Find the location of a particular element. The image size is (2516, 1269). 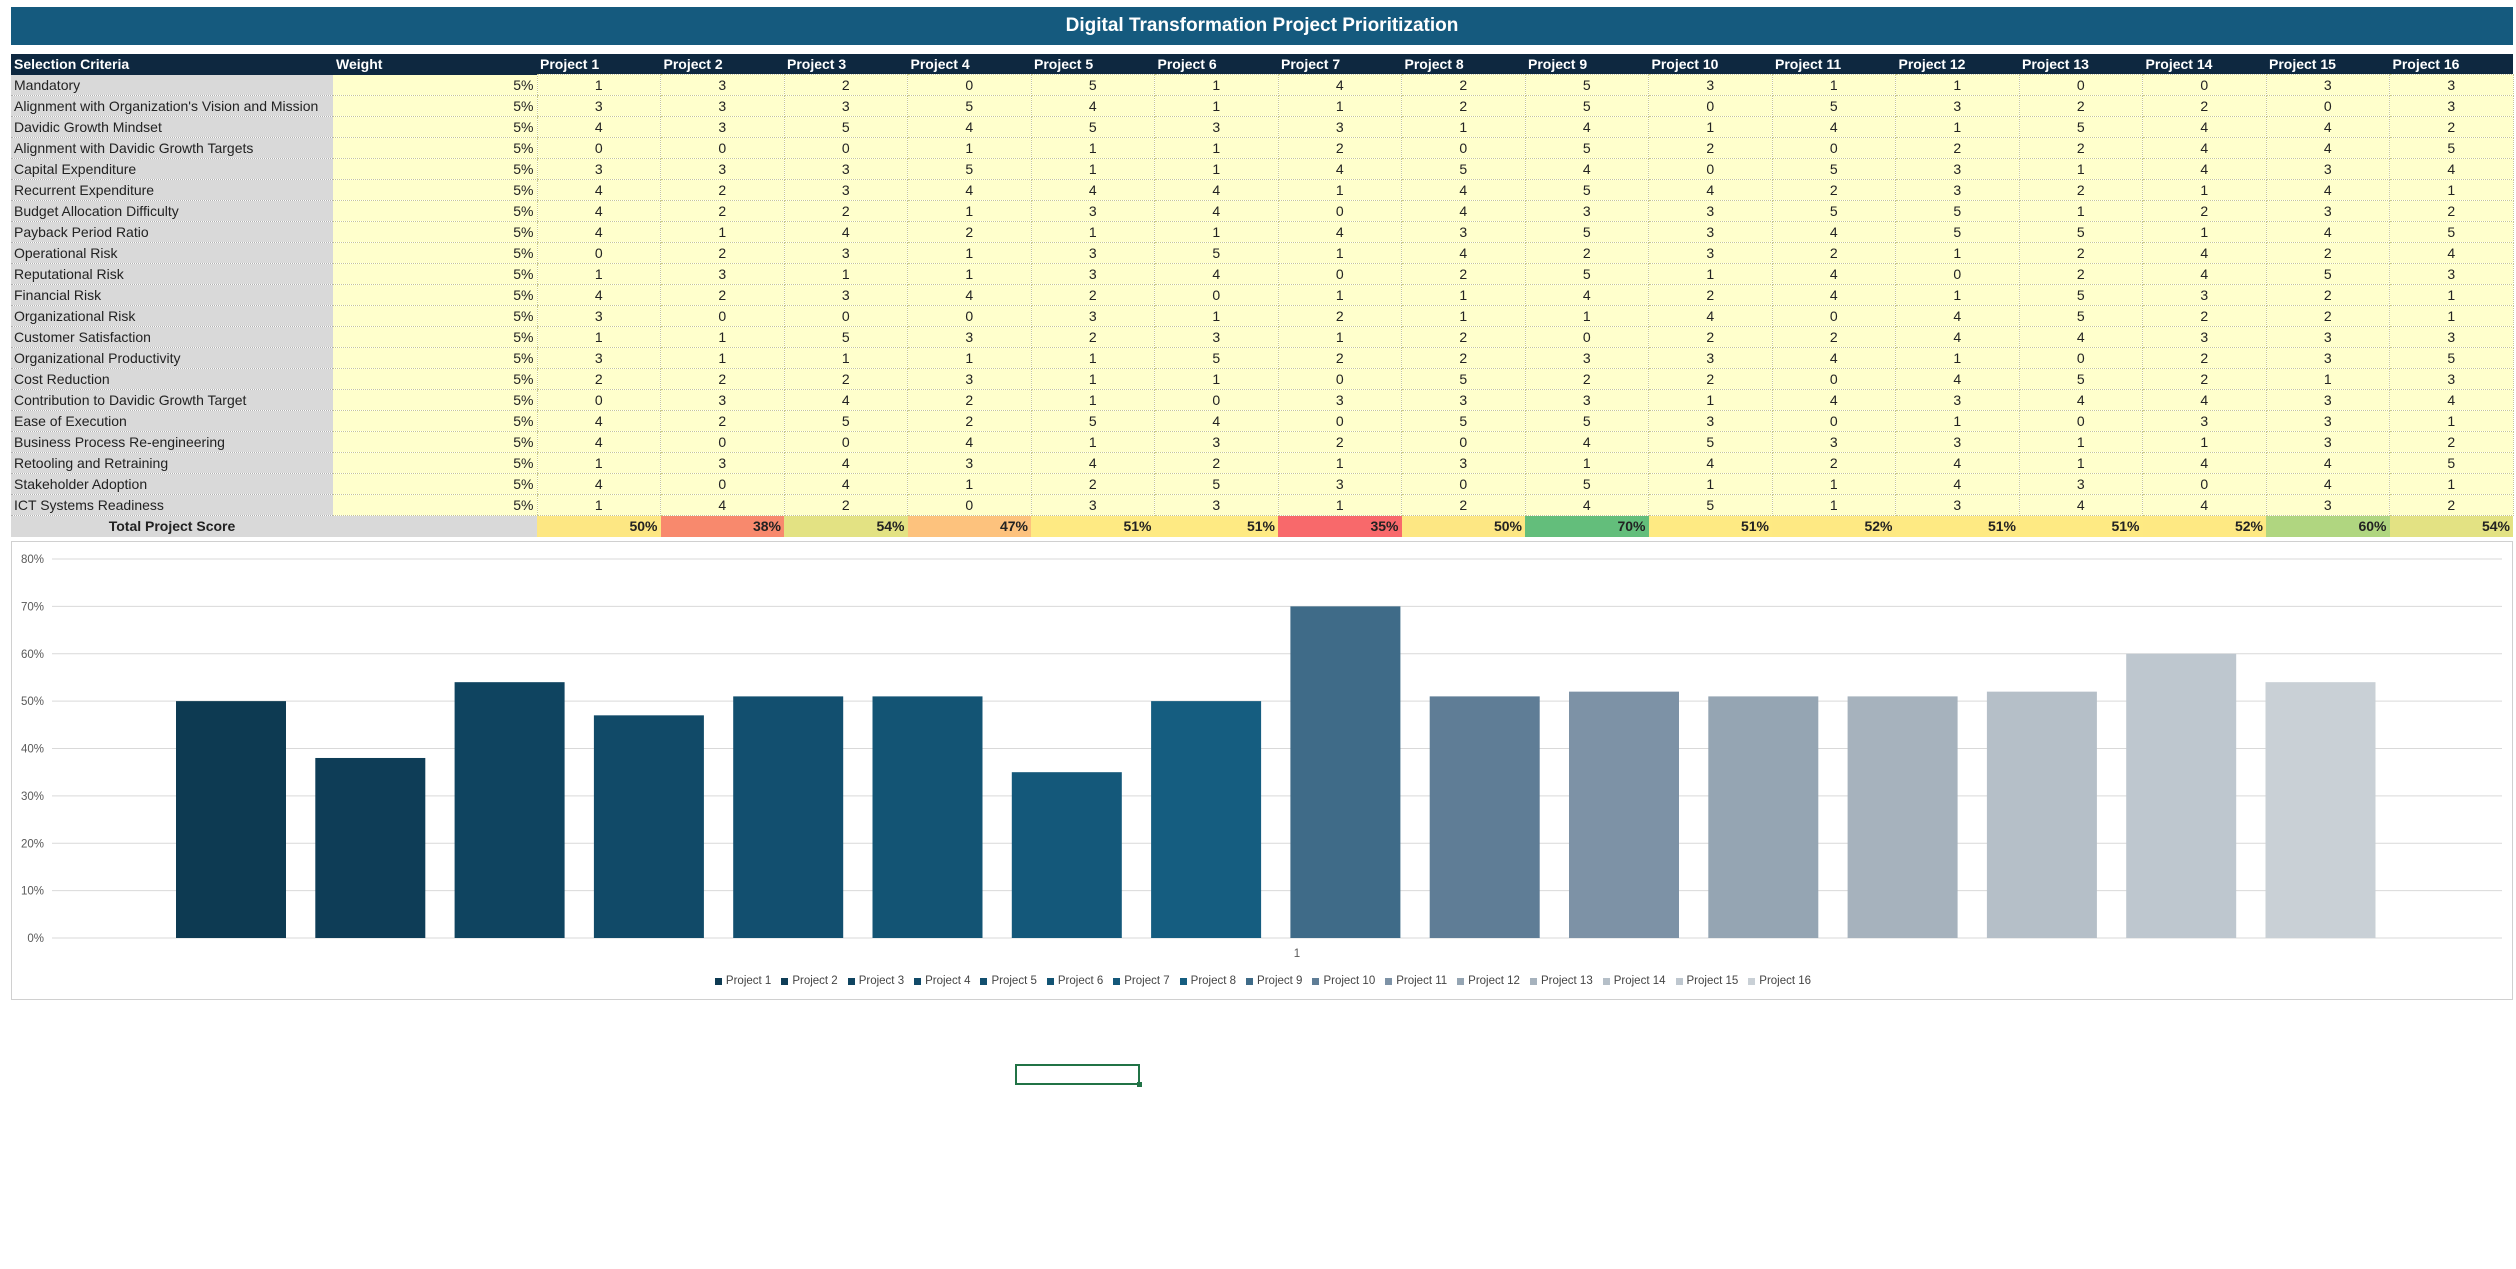

criterion-cell: Cost Reduction is located at coordinates (172, 379).